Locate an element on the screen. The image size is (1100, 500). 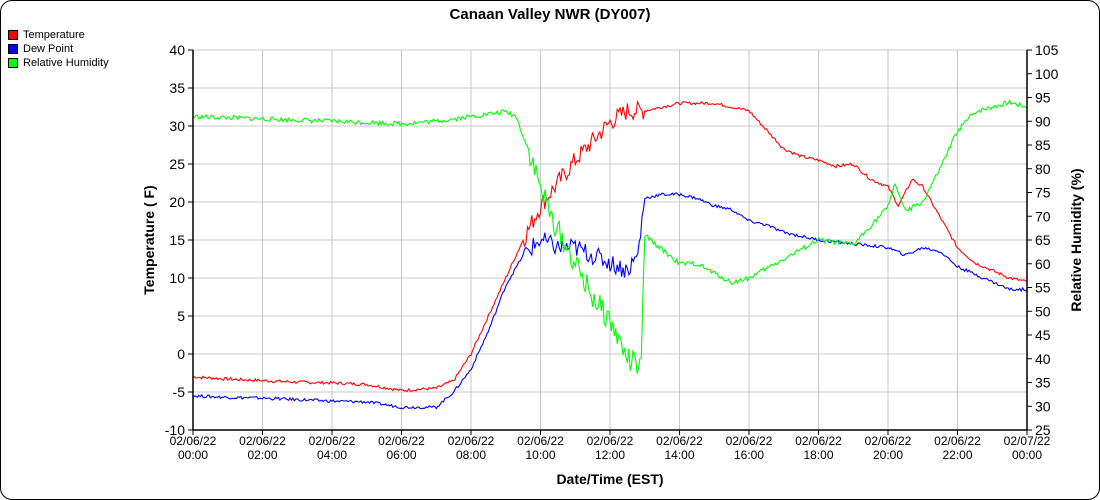
legend-item-dew-point: Dew Point is located at coordinates (58, 49).